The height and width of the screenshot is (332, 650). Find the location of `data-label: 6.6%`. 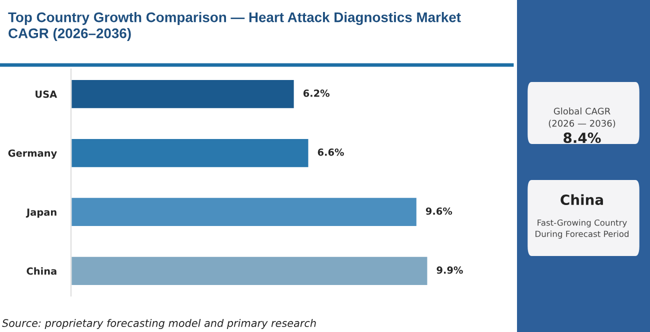

data-label: 6.6% is located at coordinates (331, 152).